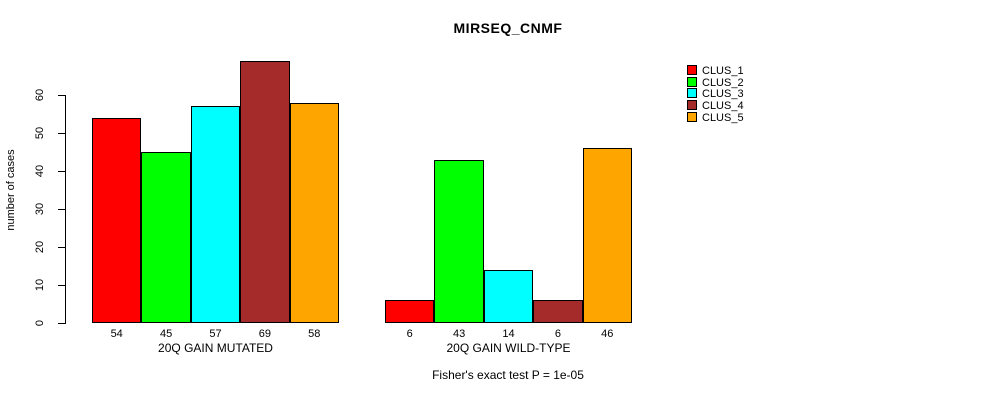 This screenshot has width=990, height=400. Describe the element at coordinates (40, 95) in the screenshot. I see `y-tick-label: 60` at that location.